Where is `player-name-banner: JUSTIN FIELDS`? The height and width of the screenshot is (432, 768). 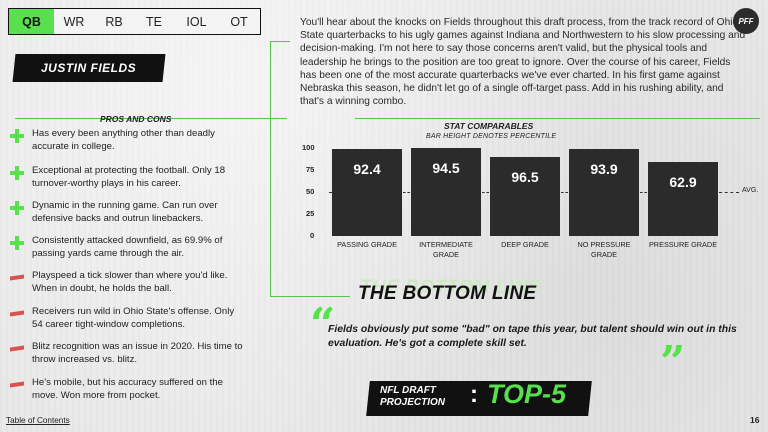
player-name-banner: JUSTIN FIELDS is located at coordinates (89, 68).